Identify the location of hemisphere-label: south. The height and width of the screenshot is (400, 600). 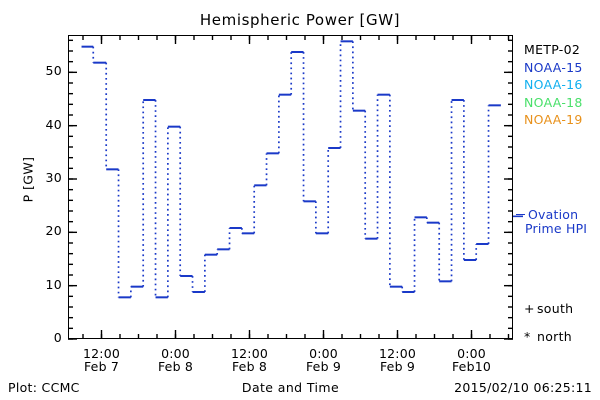
(555, 308).